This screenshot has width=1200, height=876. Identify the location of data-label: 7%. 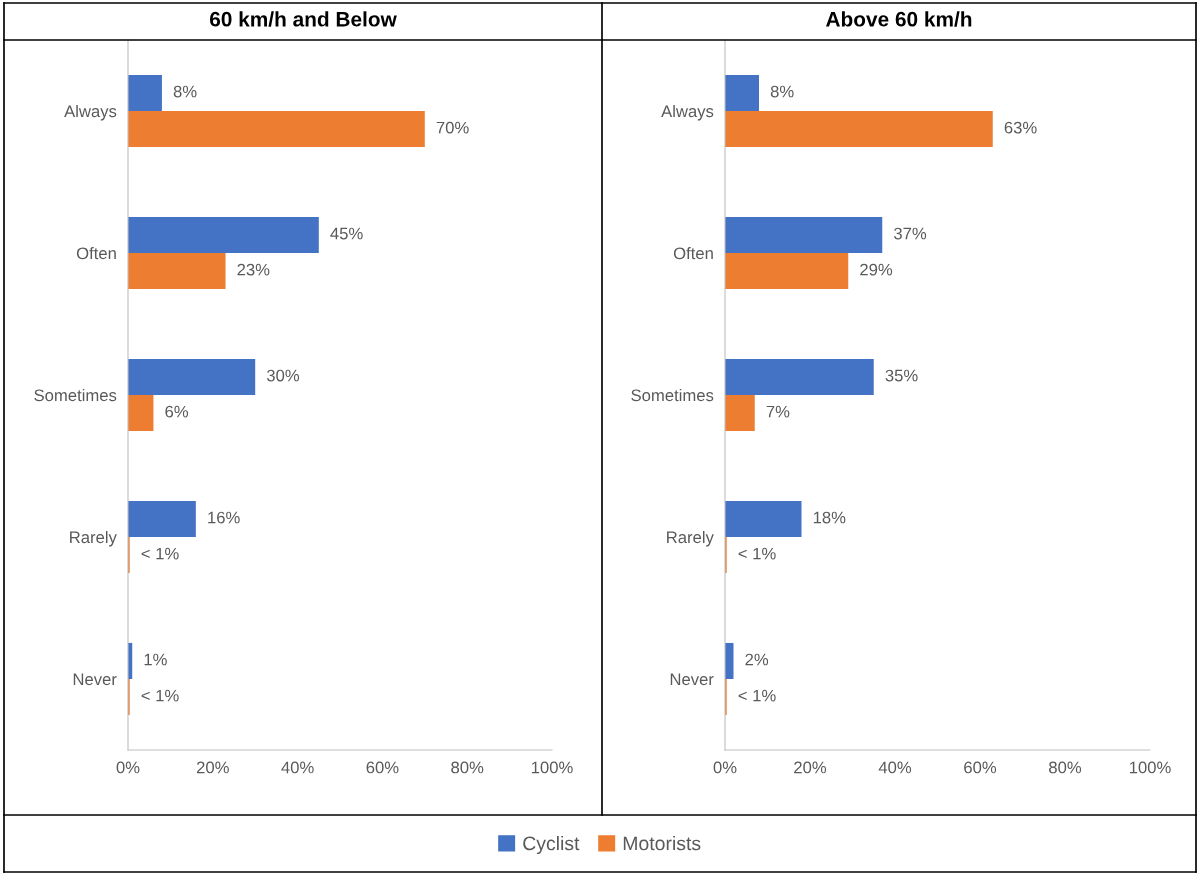
(778, 411).